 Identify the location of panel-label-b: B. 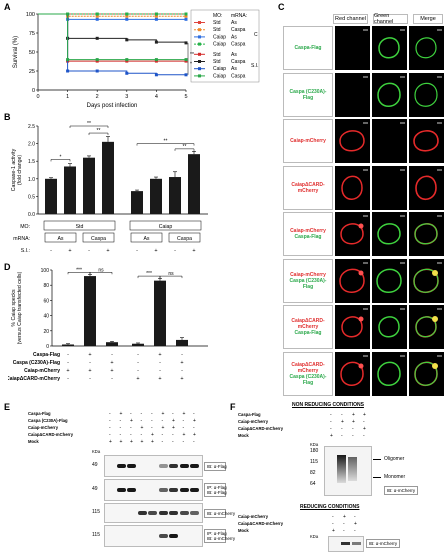
(7, 117).